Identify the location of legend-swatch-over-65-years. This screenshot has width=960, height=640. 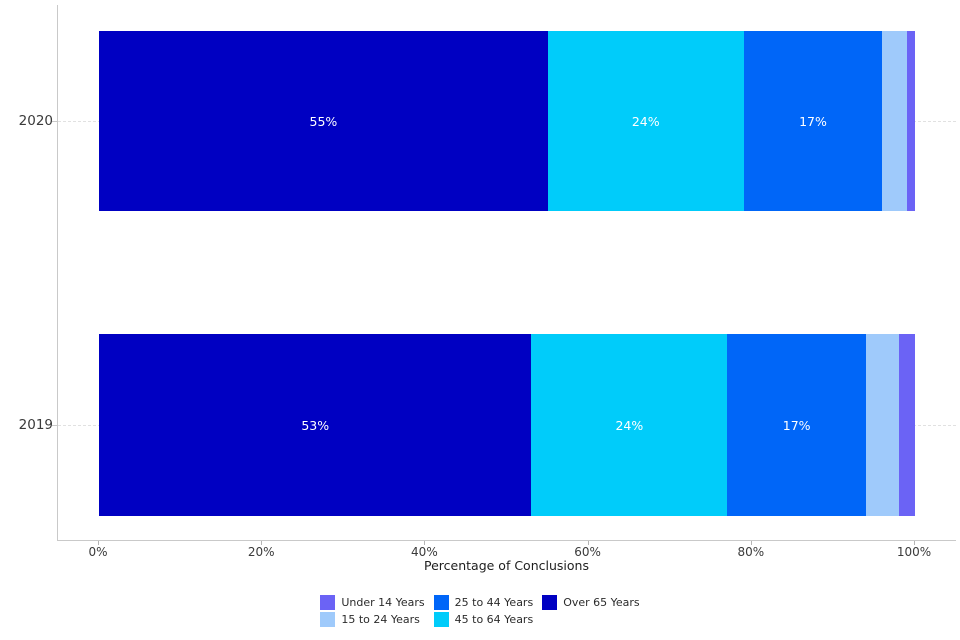
(550, 602).